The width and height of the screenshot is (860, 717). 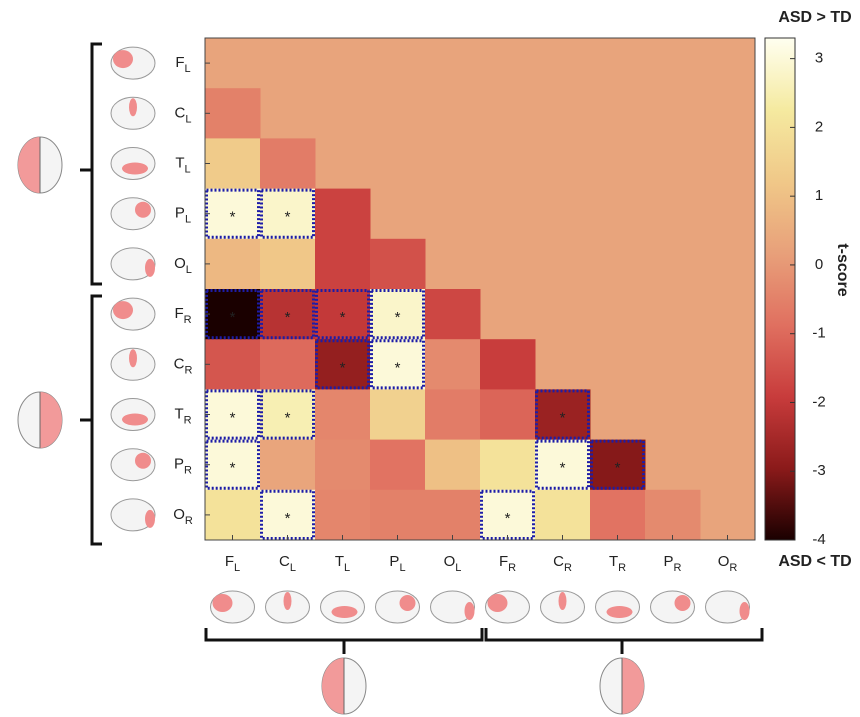 What do you see at coordinates (842, 269) in the screenshot?
I see `colorbar-label: t-score` at bounding box center [842, 269].